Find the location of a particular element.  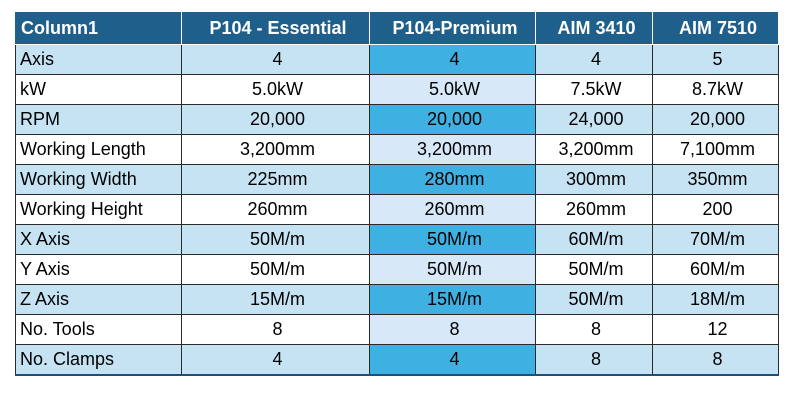

table-row: Working Width 225mm 280mm 300mm 350mm is located at coordinates (397, 179).